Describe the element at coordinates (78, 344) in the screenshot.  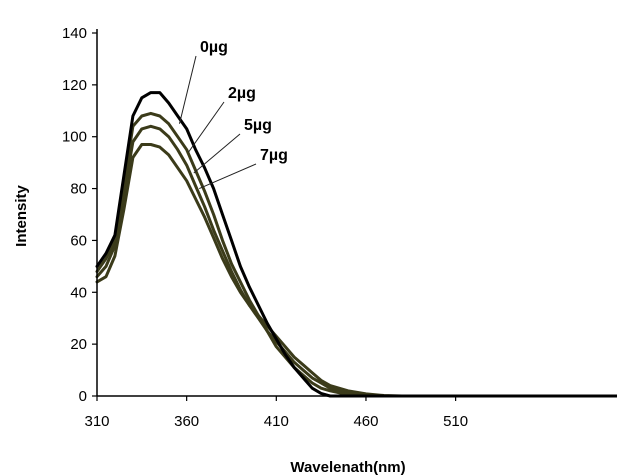
I see `y-tick-label: 20` at that location.